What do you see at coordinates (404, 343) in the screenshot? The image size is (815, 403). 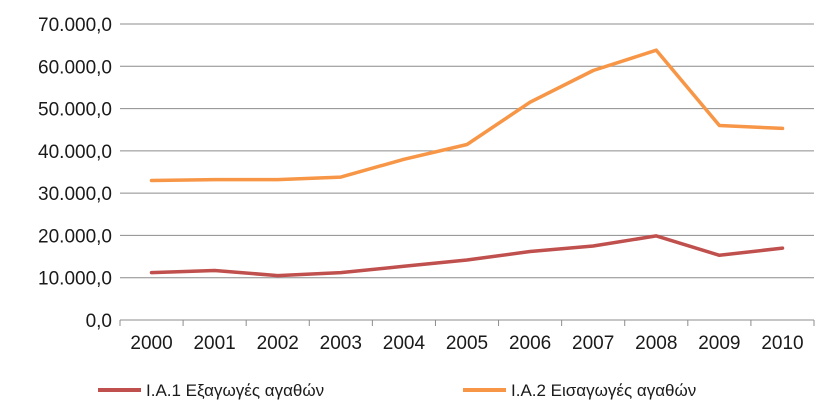 I see `x-tick-label: 2004` at bounding box center [404, 343].